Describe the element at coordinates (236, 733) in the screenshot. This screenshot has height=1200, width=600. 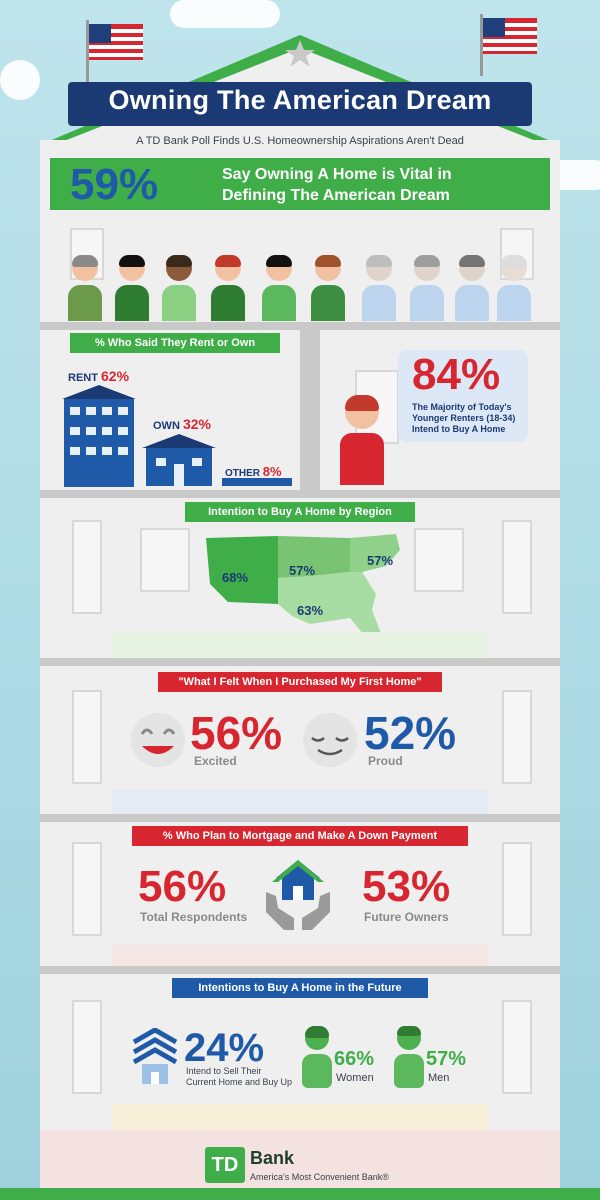
I see `excited-percent: 56%` at that location.